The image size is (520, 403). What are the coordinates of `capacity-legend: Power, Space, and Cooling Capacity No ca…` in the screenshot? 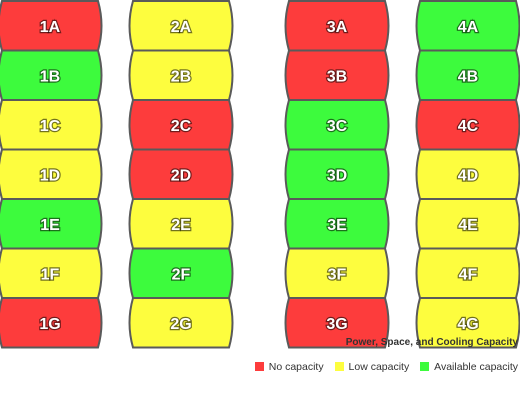 It's located at (368, 355).